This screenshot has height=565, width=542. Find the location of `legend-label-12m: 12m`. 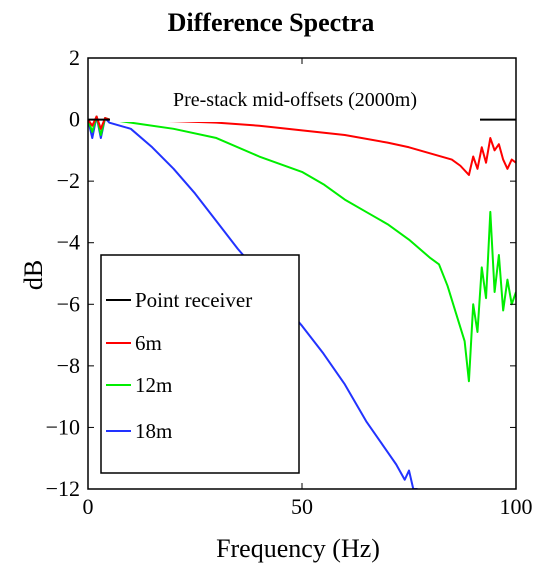

legend-label-12m: 12m is located at coordinates (153, 385).